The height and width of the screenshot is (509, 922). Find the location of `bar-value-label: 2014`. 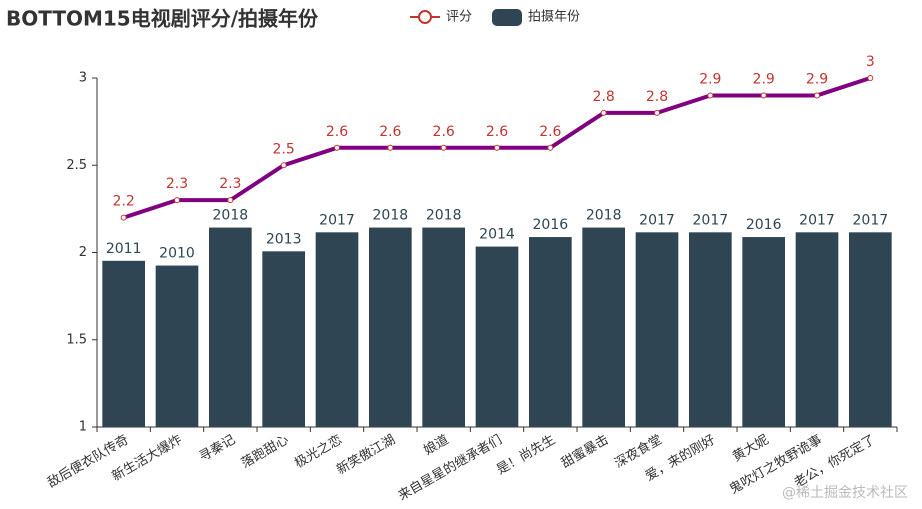

bar-value-label: 2014 is located at coordinates (497, 235).